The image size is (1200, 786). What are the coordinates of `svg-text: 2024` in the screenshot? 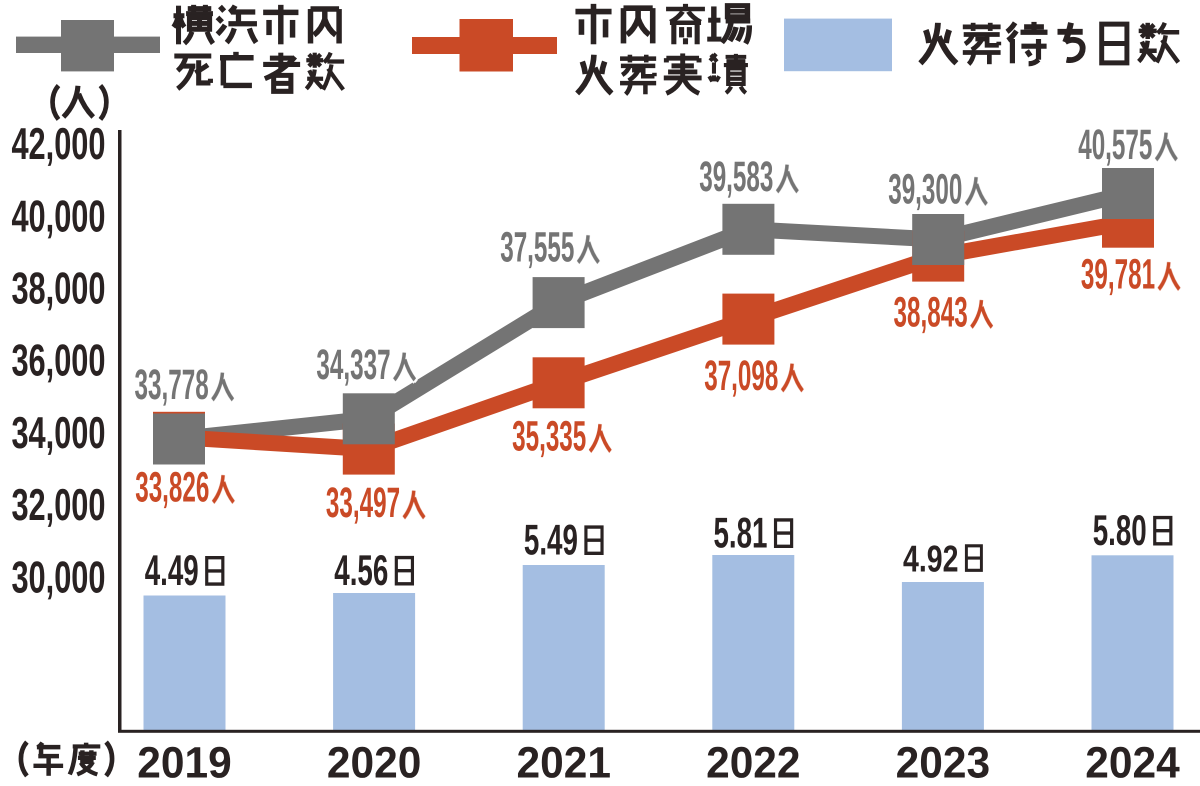 It's located at (1132, 762).